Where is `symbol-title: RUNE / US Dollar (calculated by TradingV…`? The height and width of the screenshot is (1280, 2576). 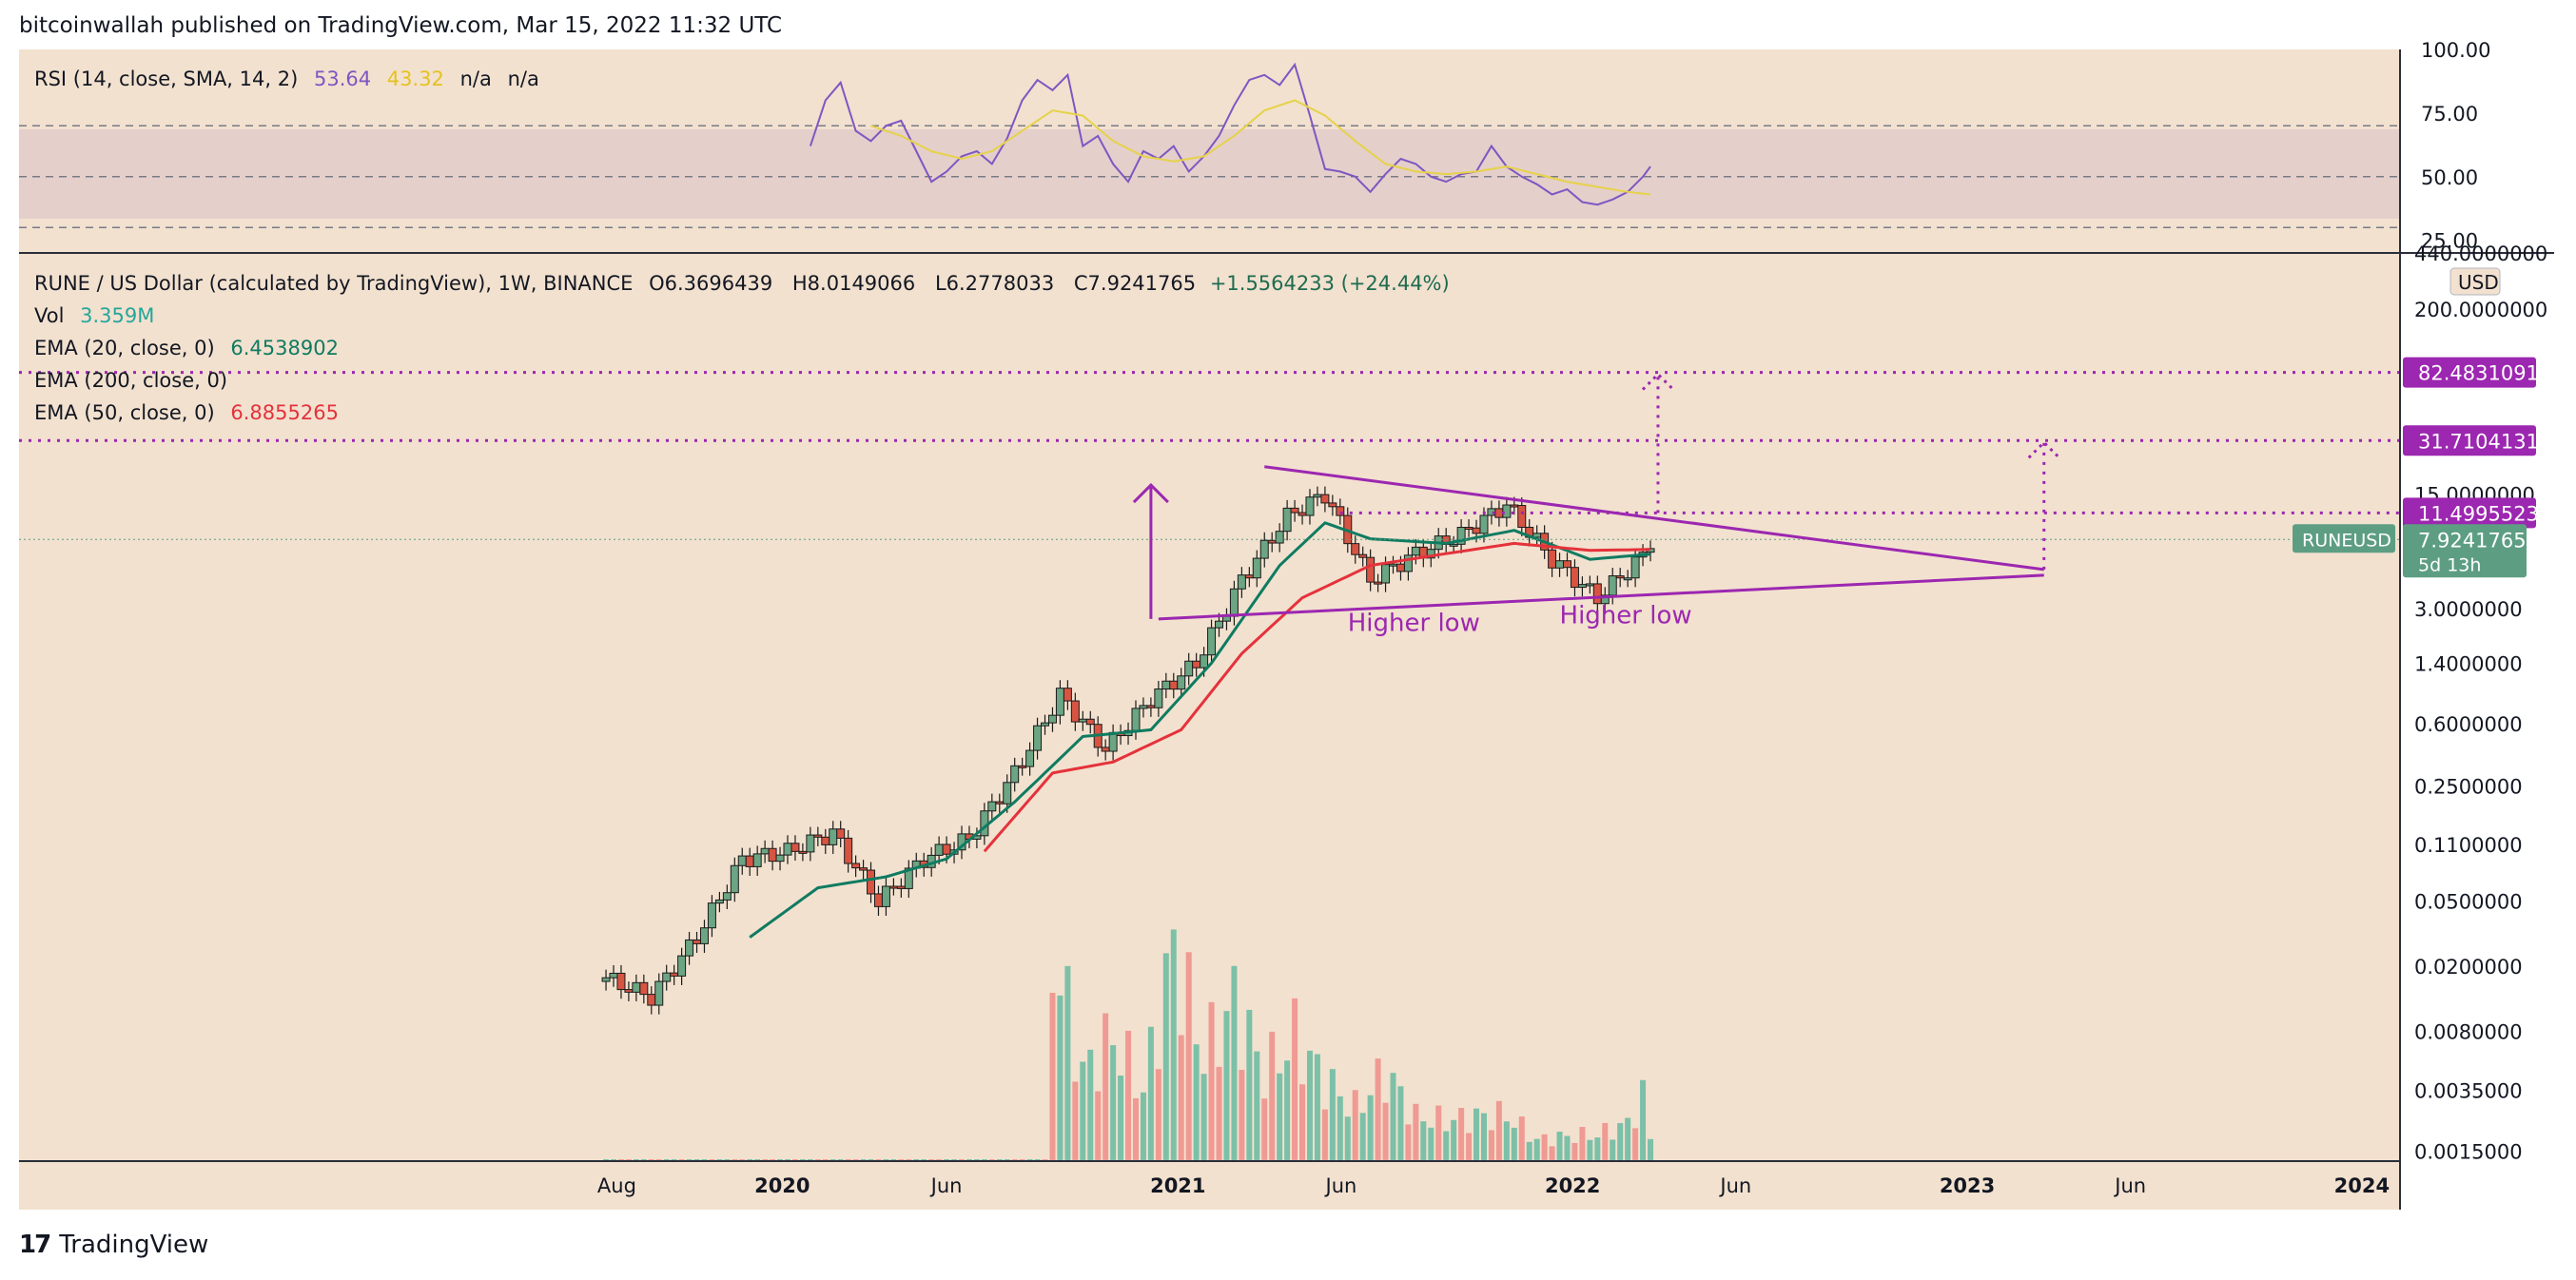 symbol-title: RUNE / US Dollar (calculated by TradingV… is located at coordinates (334, 283).